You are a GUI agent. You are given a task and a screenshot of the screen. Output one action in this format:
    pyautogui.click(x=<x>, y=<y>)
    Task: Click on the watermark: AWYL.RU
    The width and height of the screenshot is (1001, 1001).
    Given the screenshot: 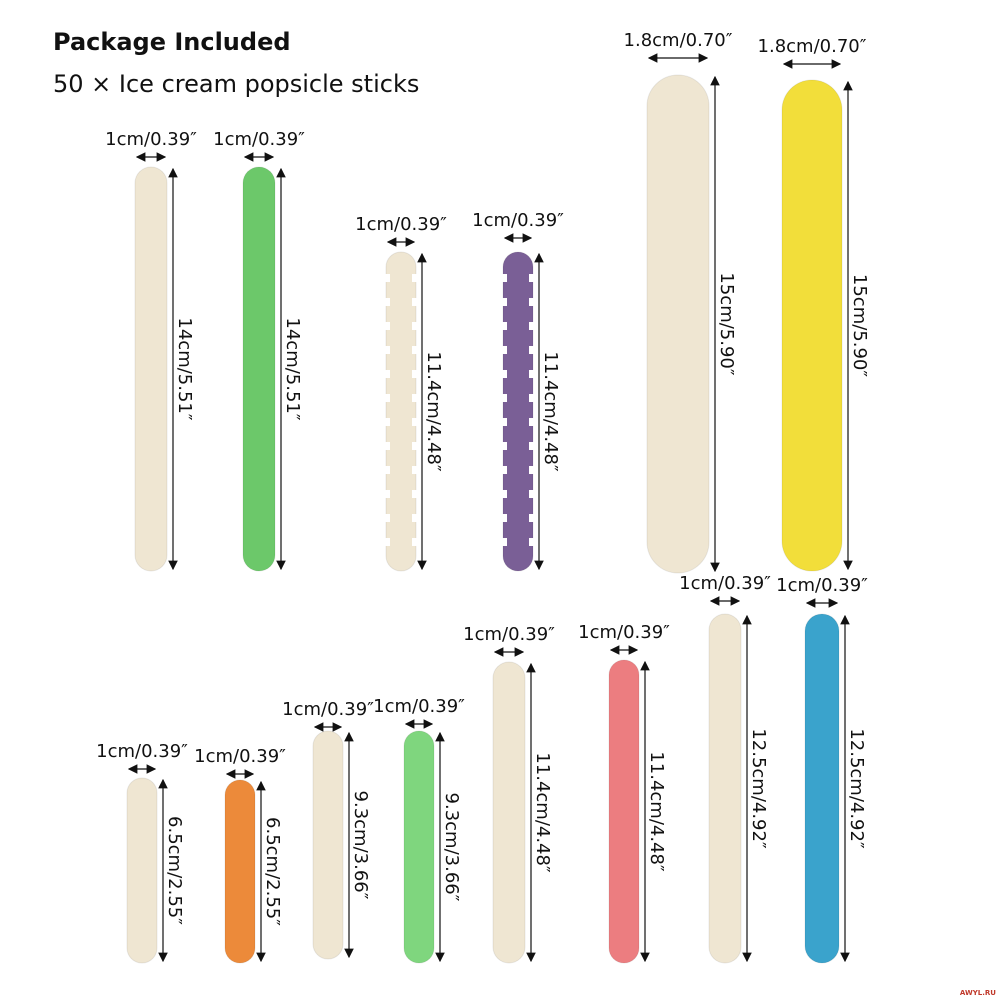 What is the action you would take?
    pyautogui.click(x=978, y=993)
    